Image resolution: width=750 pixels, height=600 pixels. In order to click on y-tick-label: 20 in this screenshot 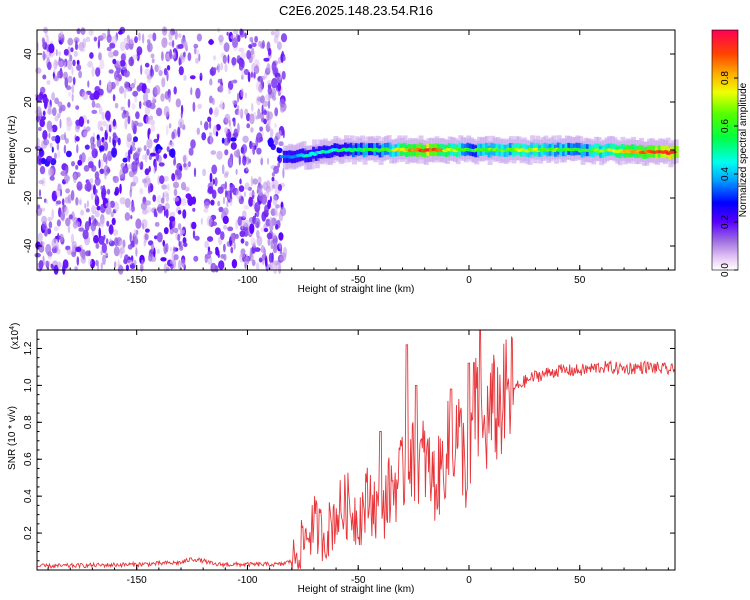, I will do `click(28, 102)`.